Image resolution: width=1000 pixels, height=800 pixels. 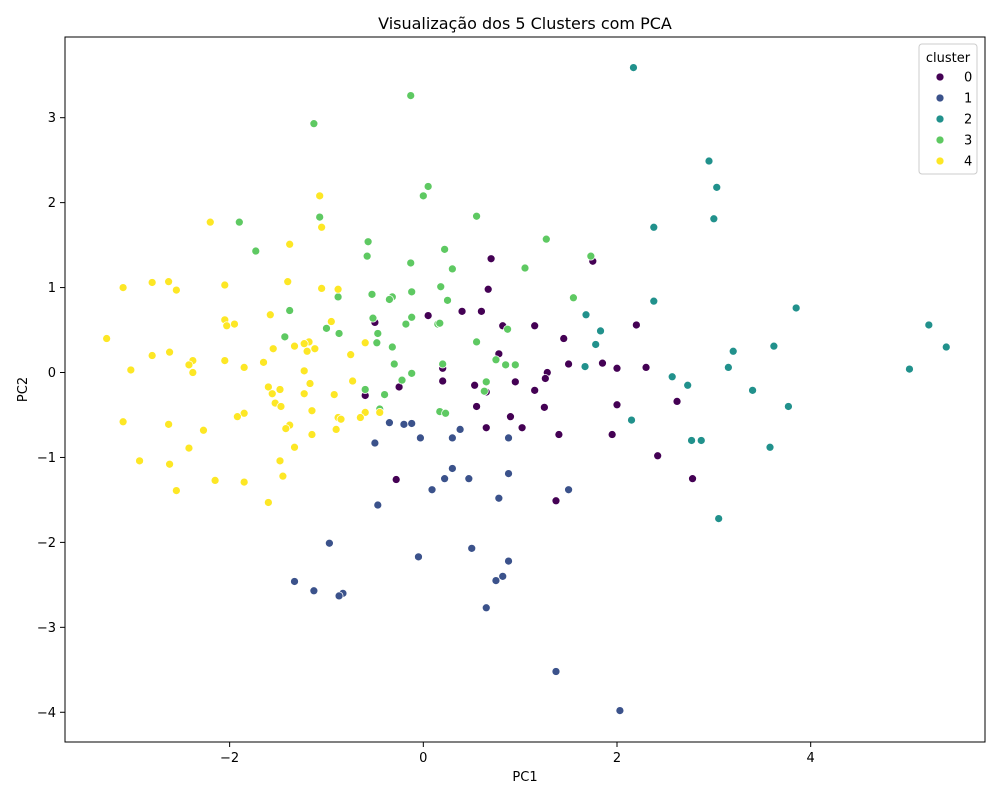 I want to click on x-axis-ticks: −2 0 2 4, so click(x=517, y=754).